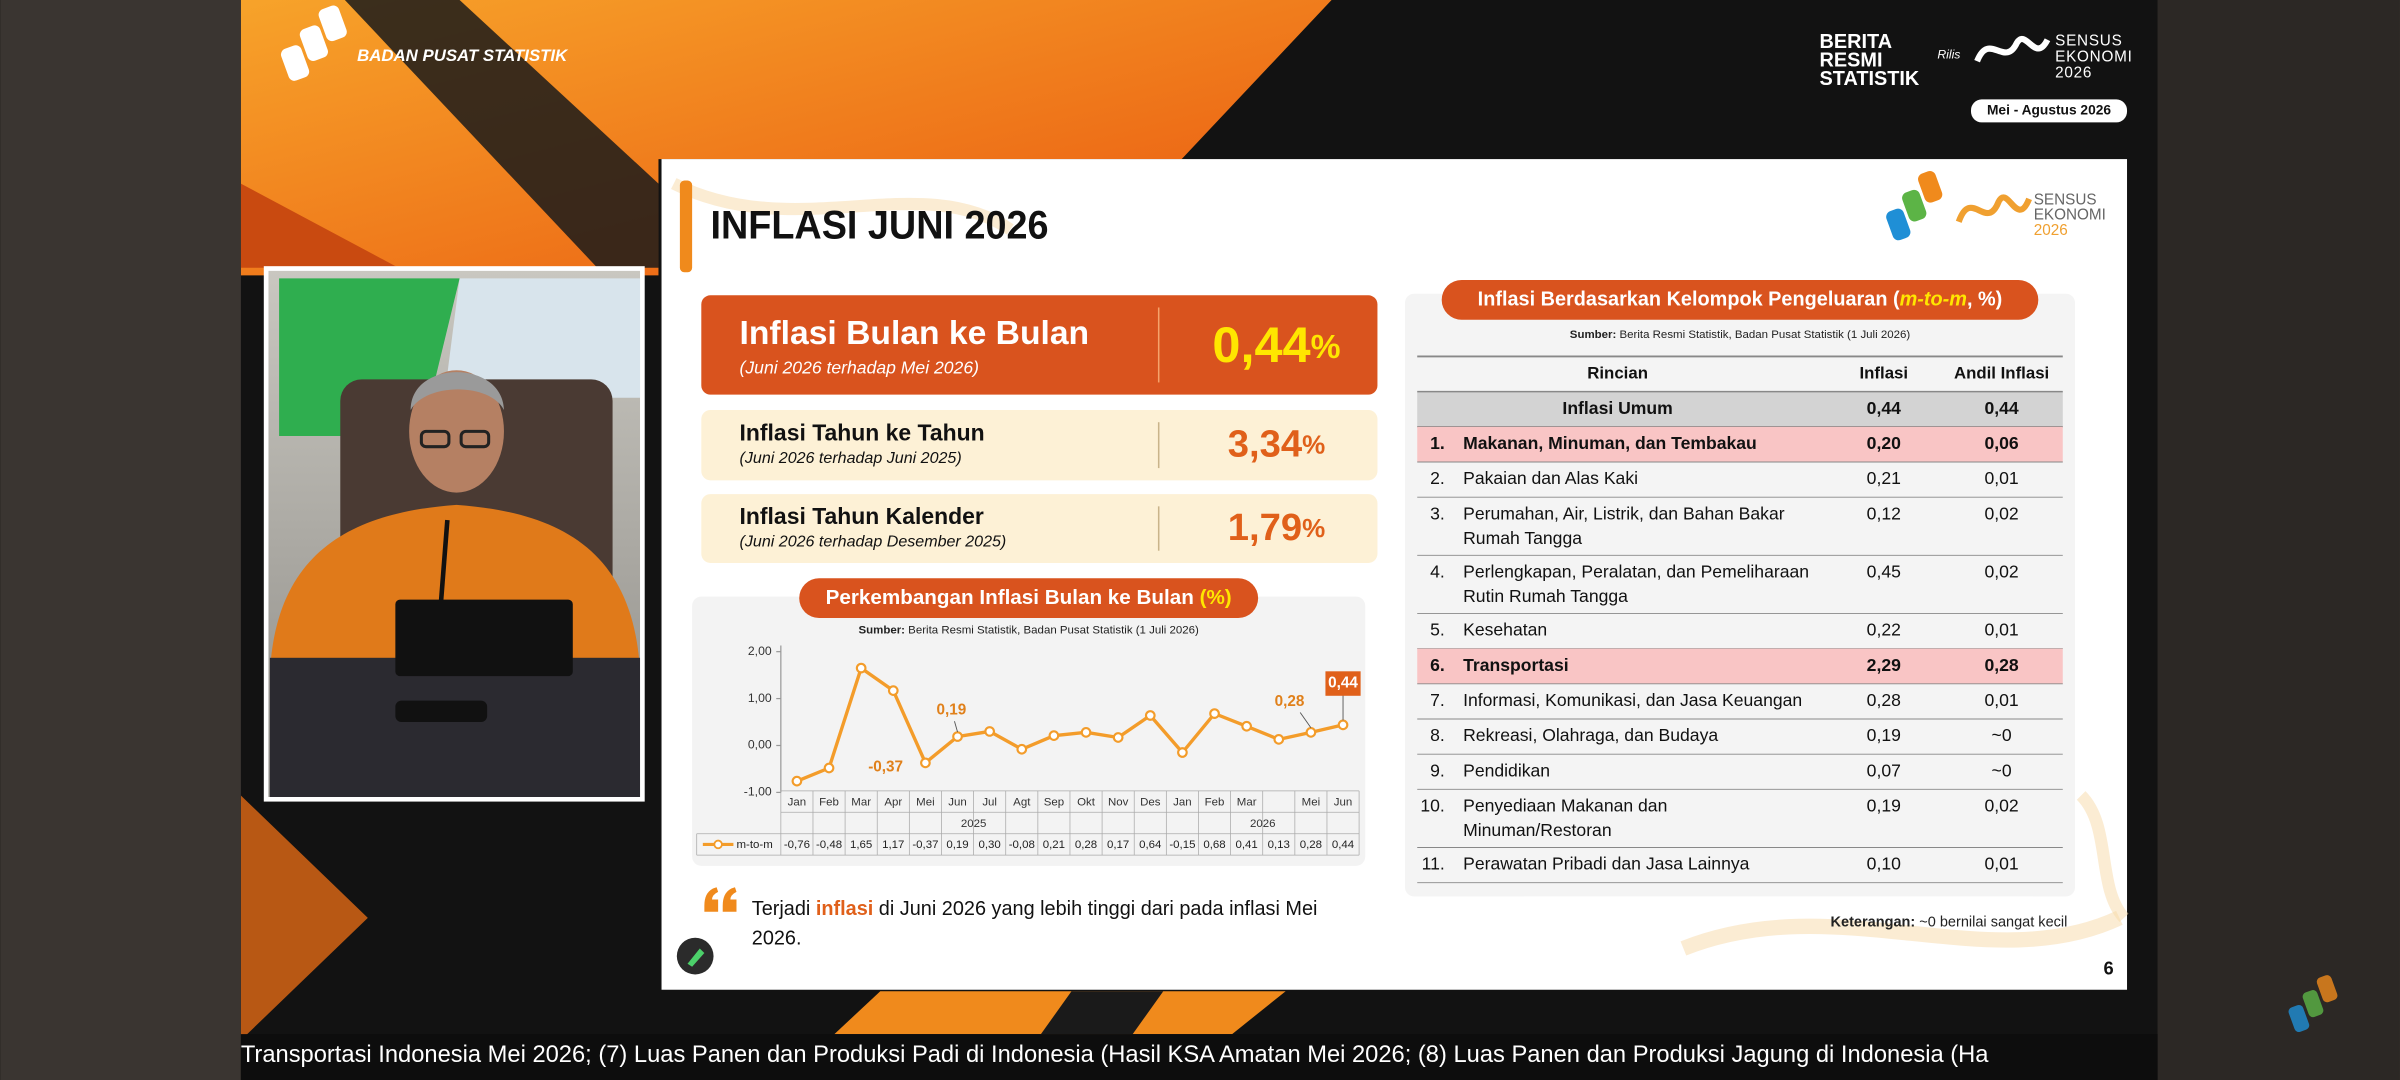 This screenshot has height=1080, width=2400. What do you see at coordinates (1343, 802) in the screenshot?
I see `x-tick-label: Jun` at bounding box center [1343, 802].